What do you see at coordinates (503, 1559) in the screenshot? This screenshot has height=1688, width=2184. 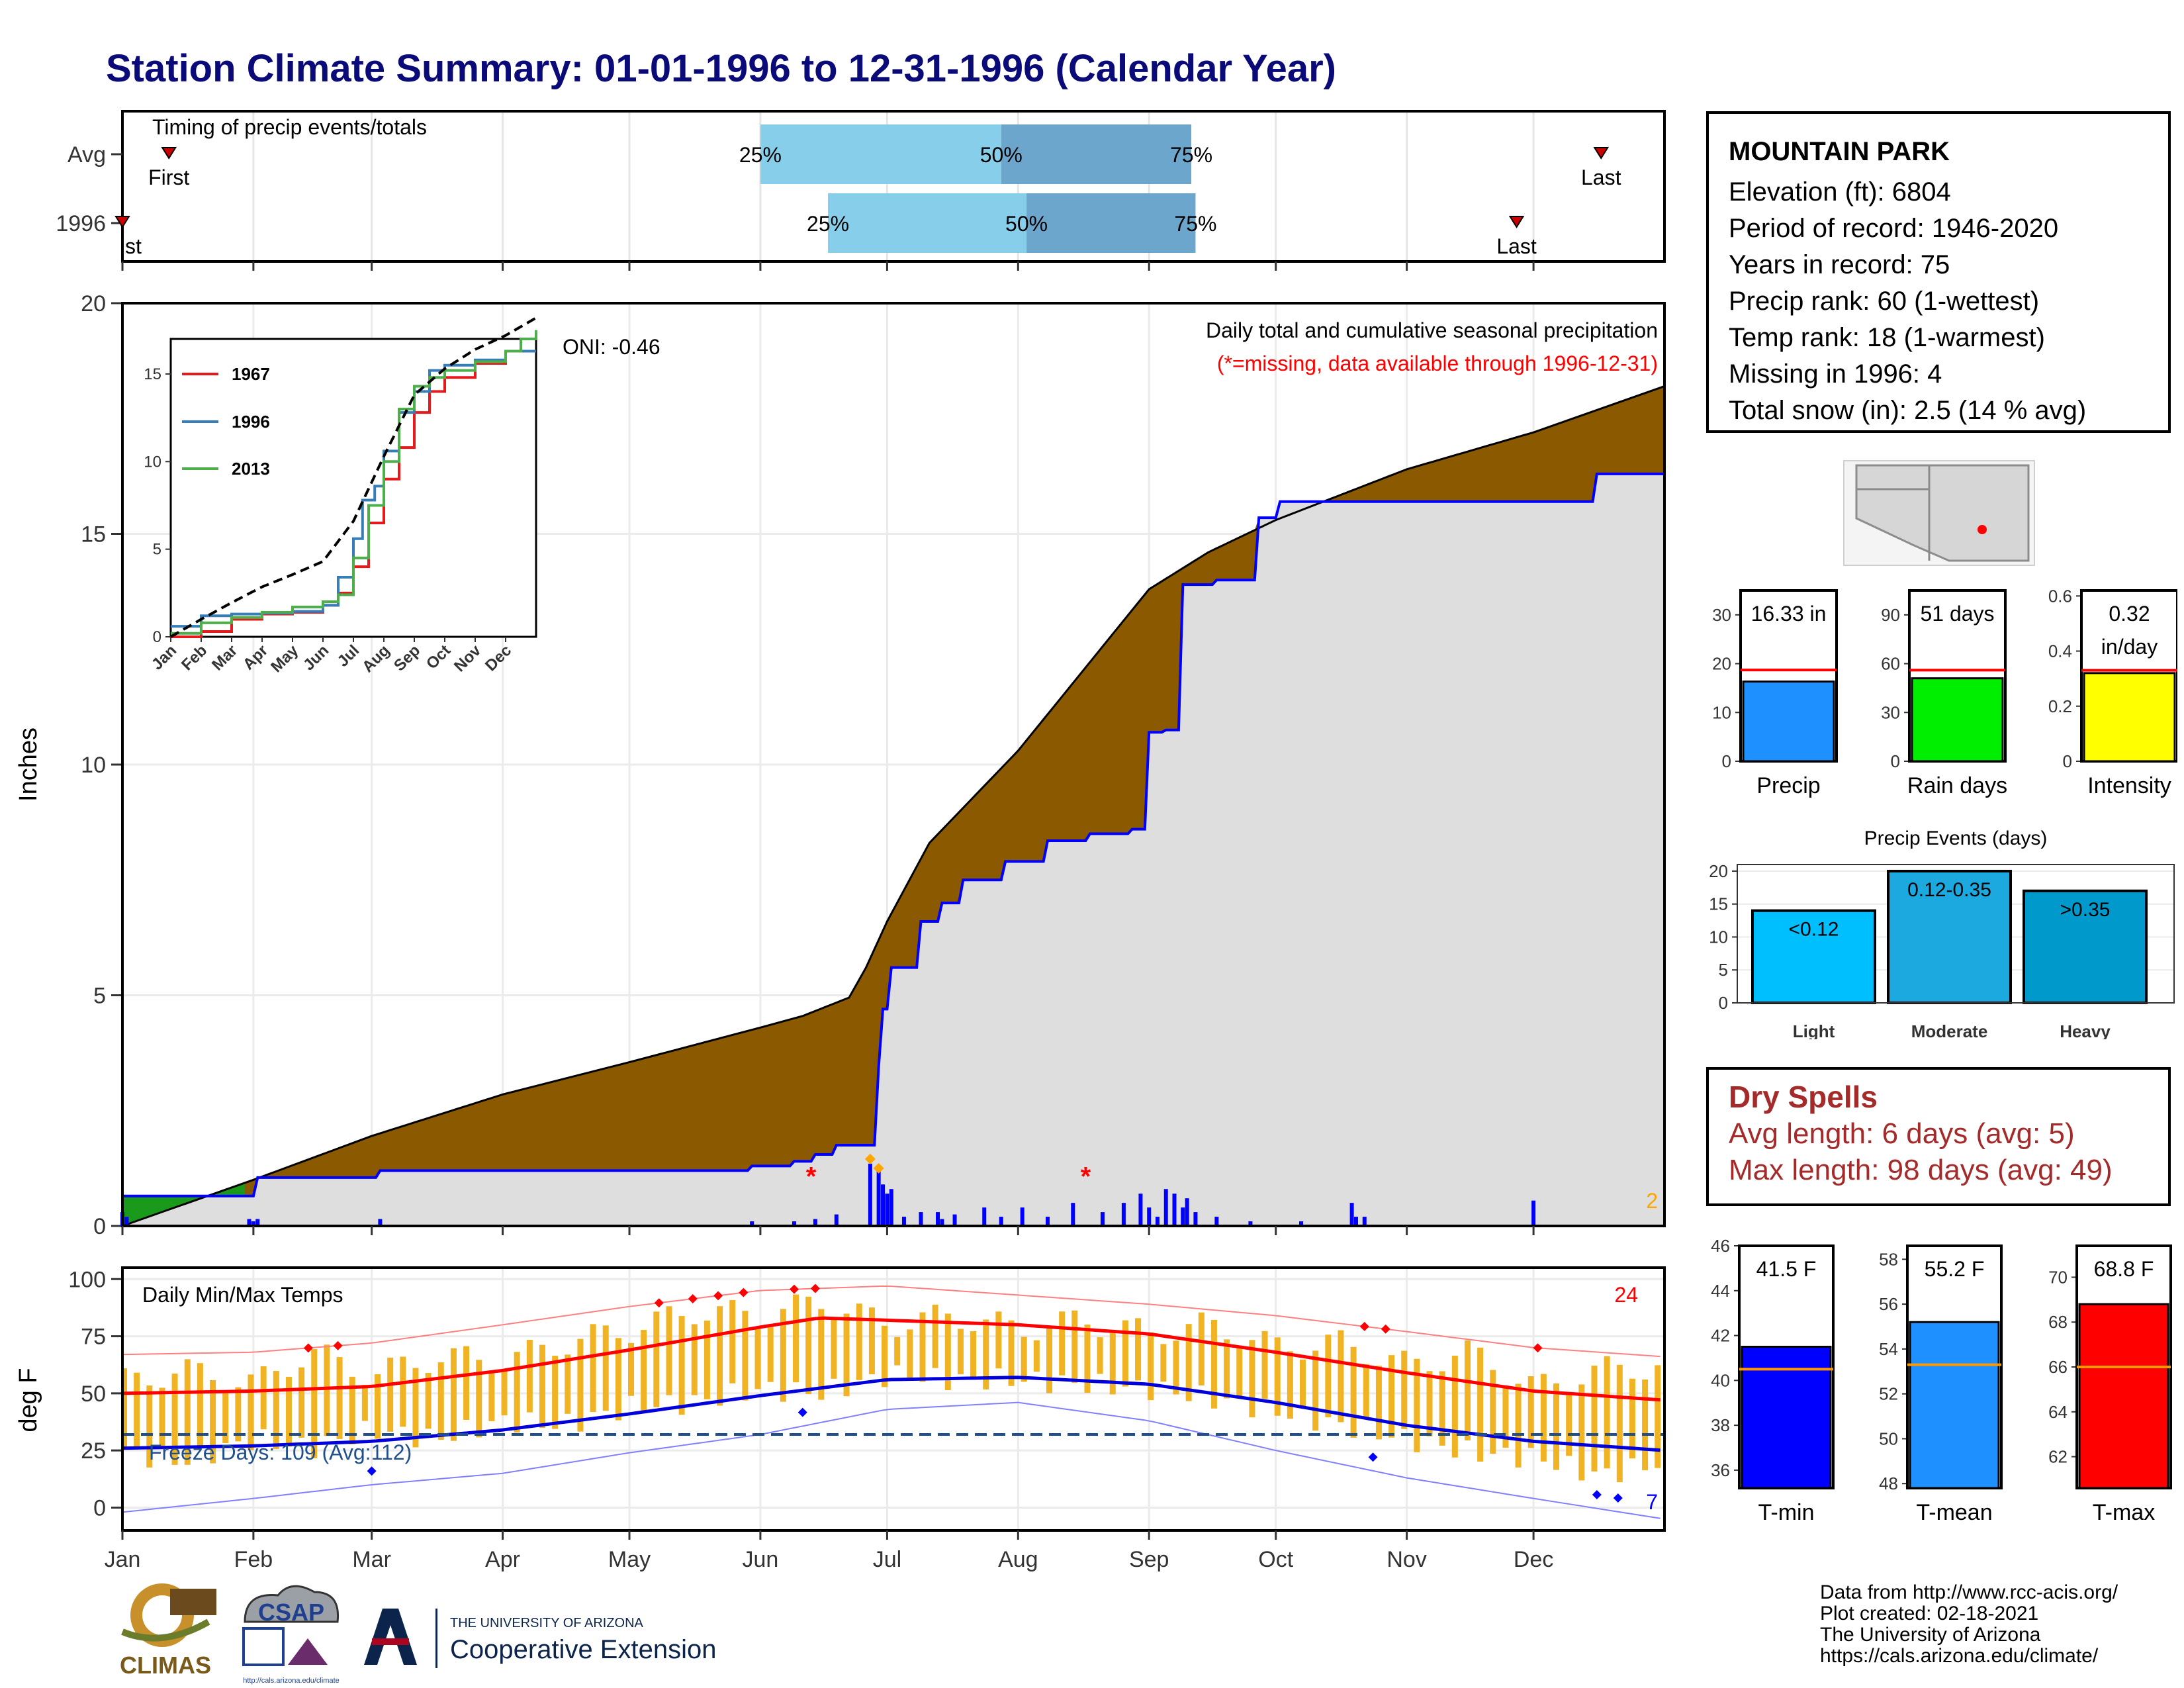 I see `month-label: Apr` at bounding box center [503, 1559].